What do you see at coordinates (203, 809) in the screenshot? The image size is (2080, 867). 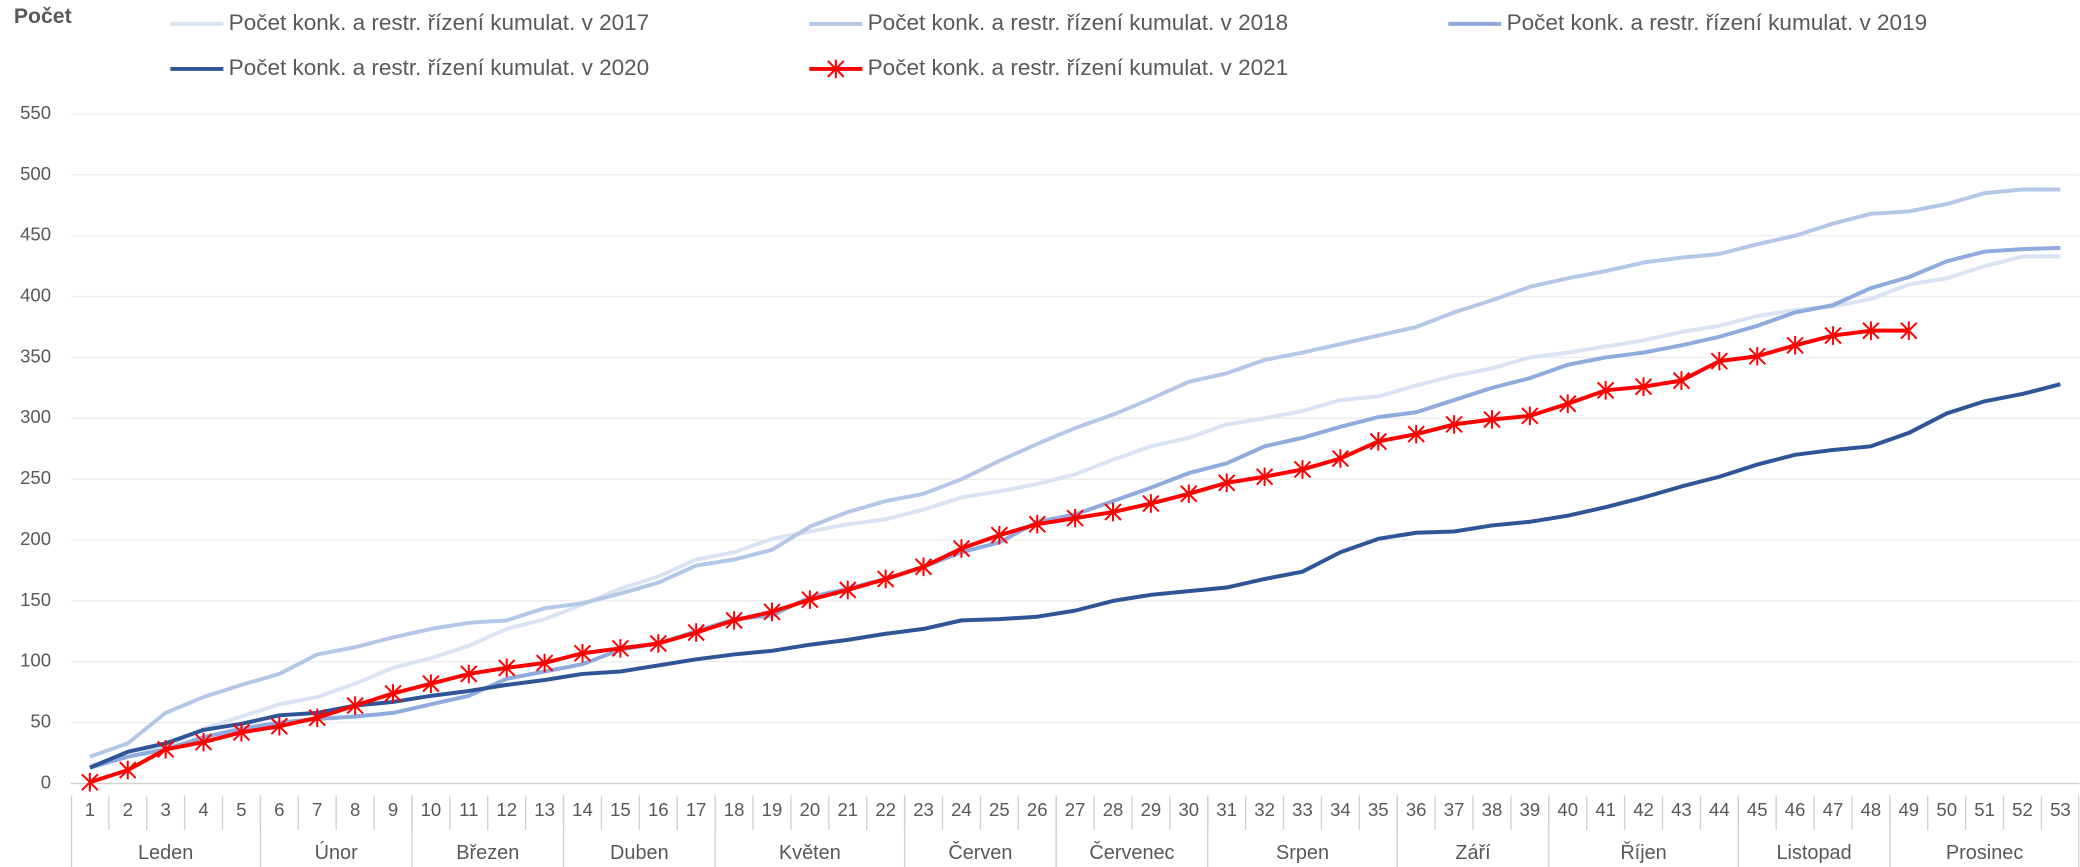 I see `x-tick-label: 4` at bounding box center [203, 809].